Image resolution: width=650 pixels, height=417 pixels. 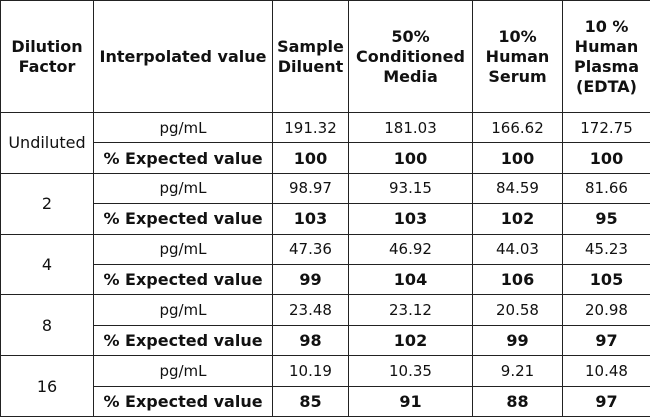 I want to click on expected-row: % Expected value 103 103 102 95, so click(x=325, y=219).